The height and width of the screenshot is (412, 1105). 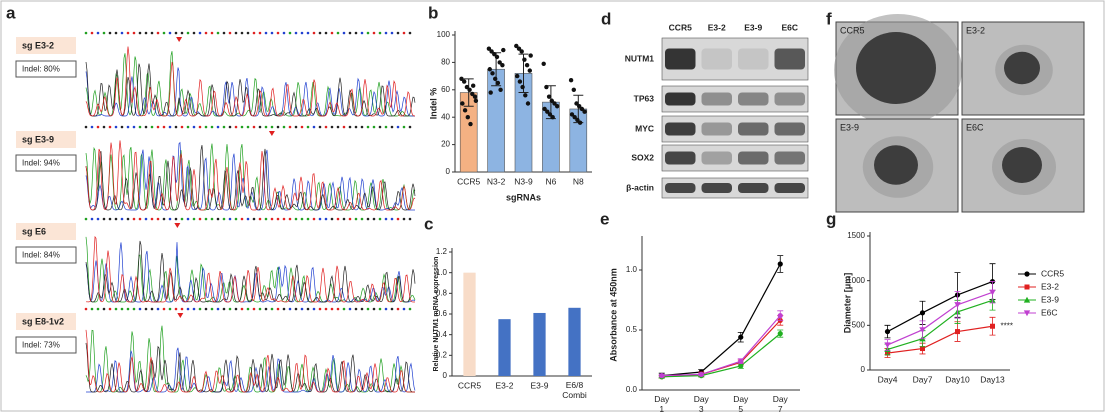 I want to click on cut-marker, so click(x=180, y=315).